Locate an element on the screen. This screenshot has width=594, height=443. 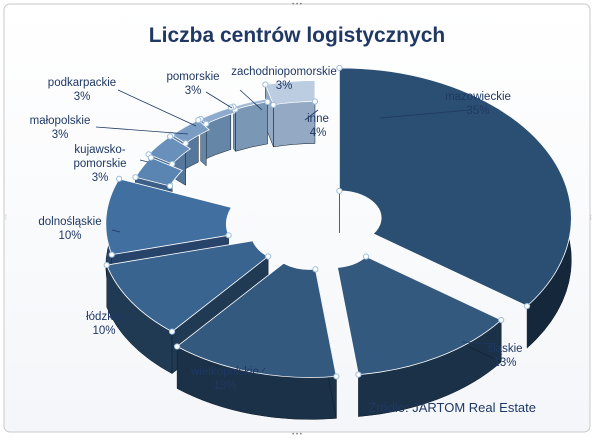
slice-top-inne is located at coordinates (290, 93).